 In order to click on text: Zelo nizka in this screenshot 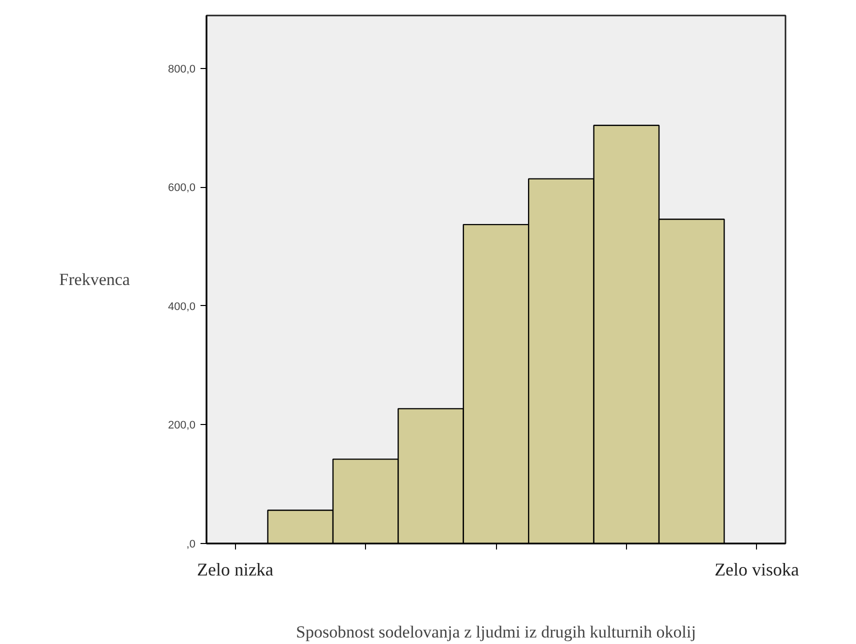, I will do `click(235, 570)`.